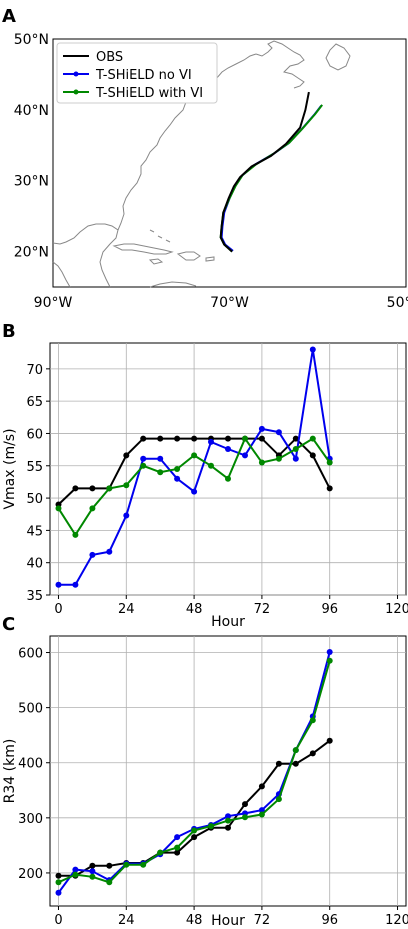 The image size is (408, 929). I want to click on y-tick-label: 45, so click(34, 531).